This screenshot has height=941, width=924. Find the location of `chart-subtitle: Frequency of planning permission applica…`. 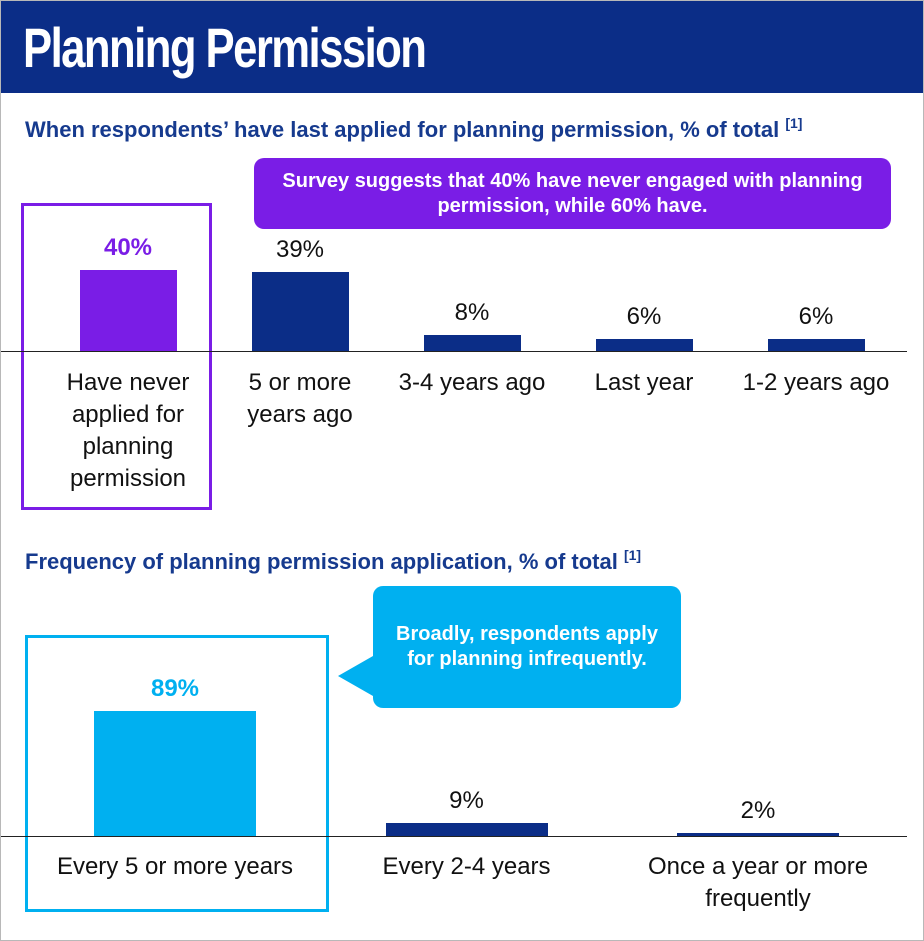

chart-subtitle: Frequency of planning permission applica… is located at coordinates (465, 558).